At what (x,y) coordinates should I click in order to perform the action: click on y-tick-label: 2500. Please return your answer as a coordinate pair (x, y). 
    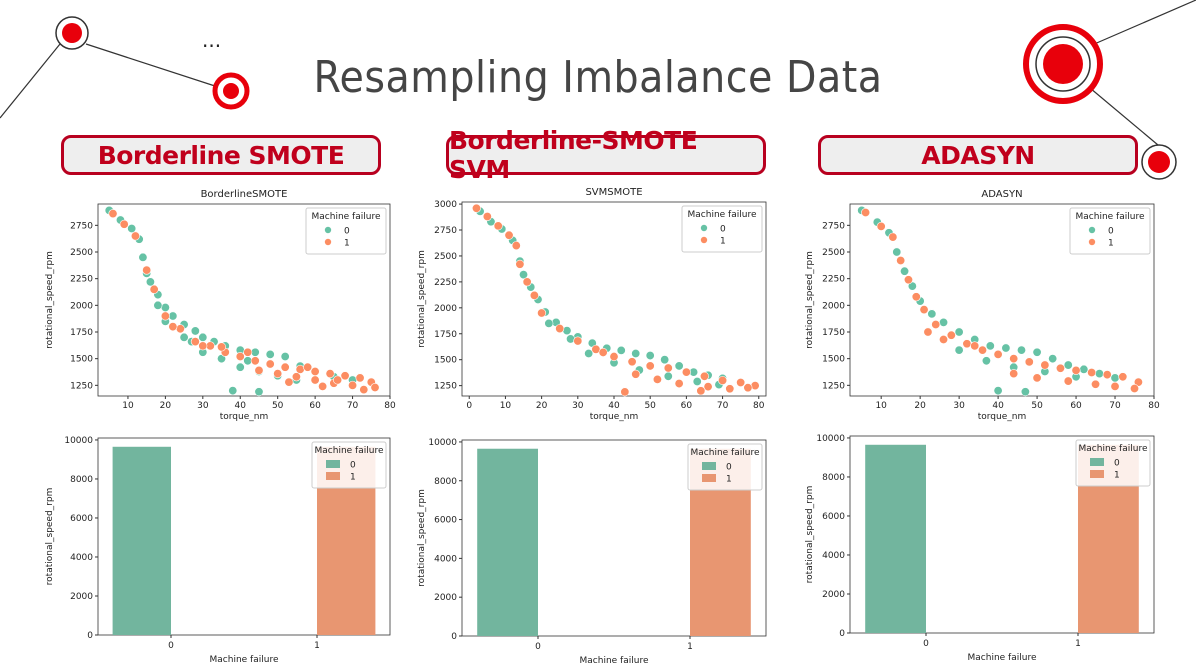
    Looking at the image, I should click on (445, 257).